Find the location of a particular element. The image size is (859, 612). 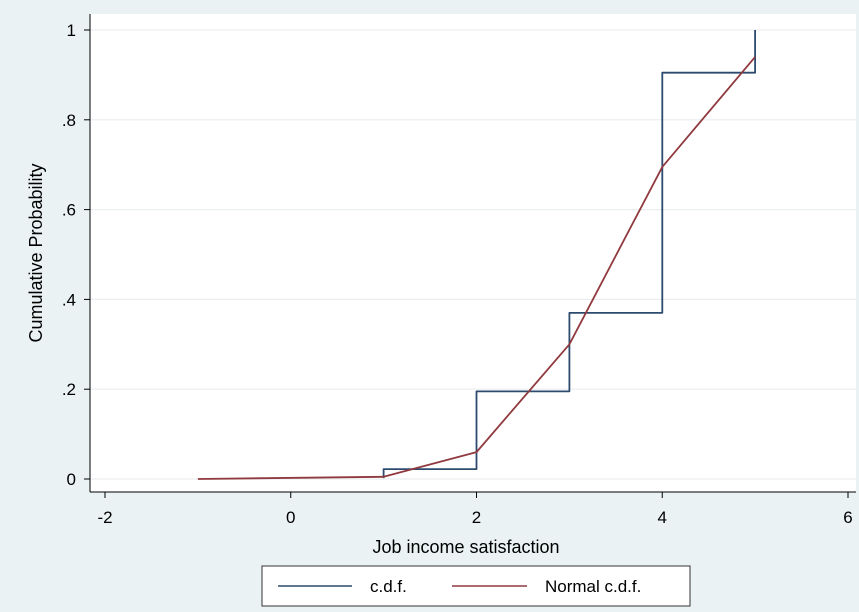

y-tick-label: .6 is located at coordinates (69, 210).